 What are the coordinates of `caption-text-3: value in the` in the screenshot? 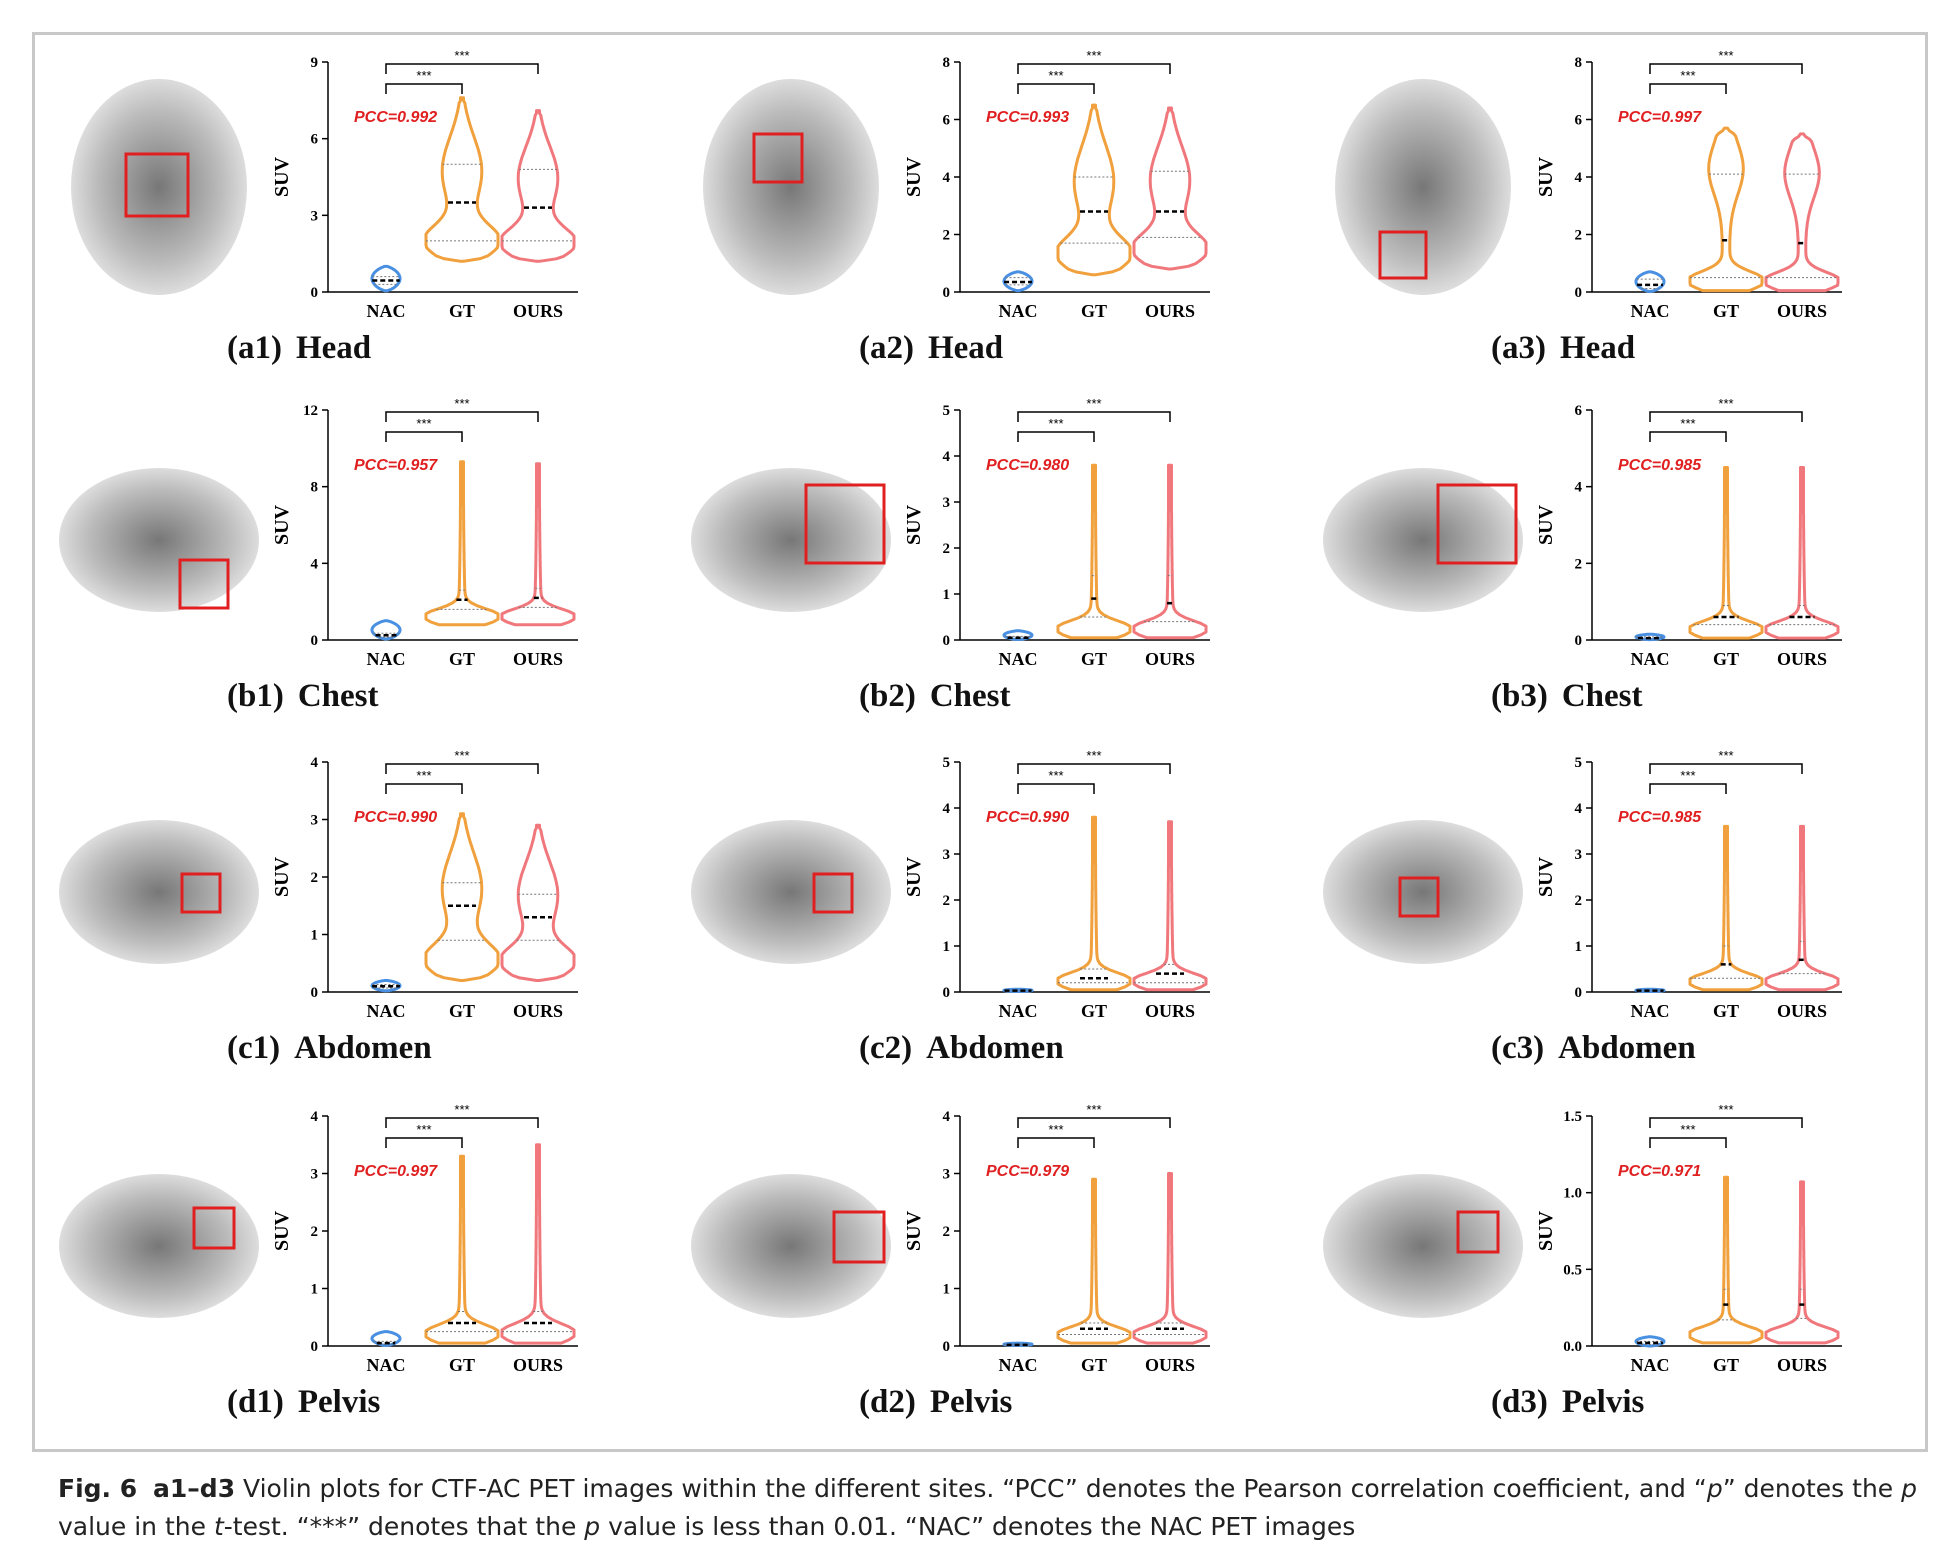 It's located at (136, 1526).